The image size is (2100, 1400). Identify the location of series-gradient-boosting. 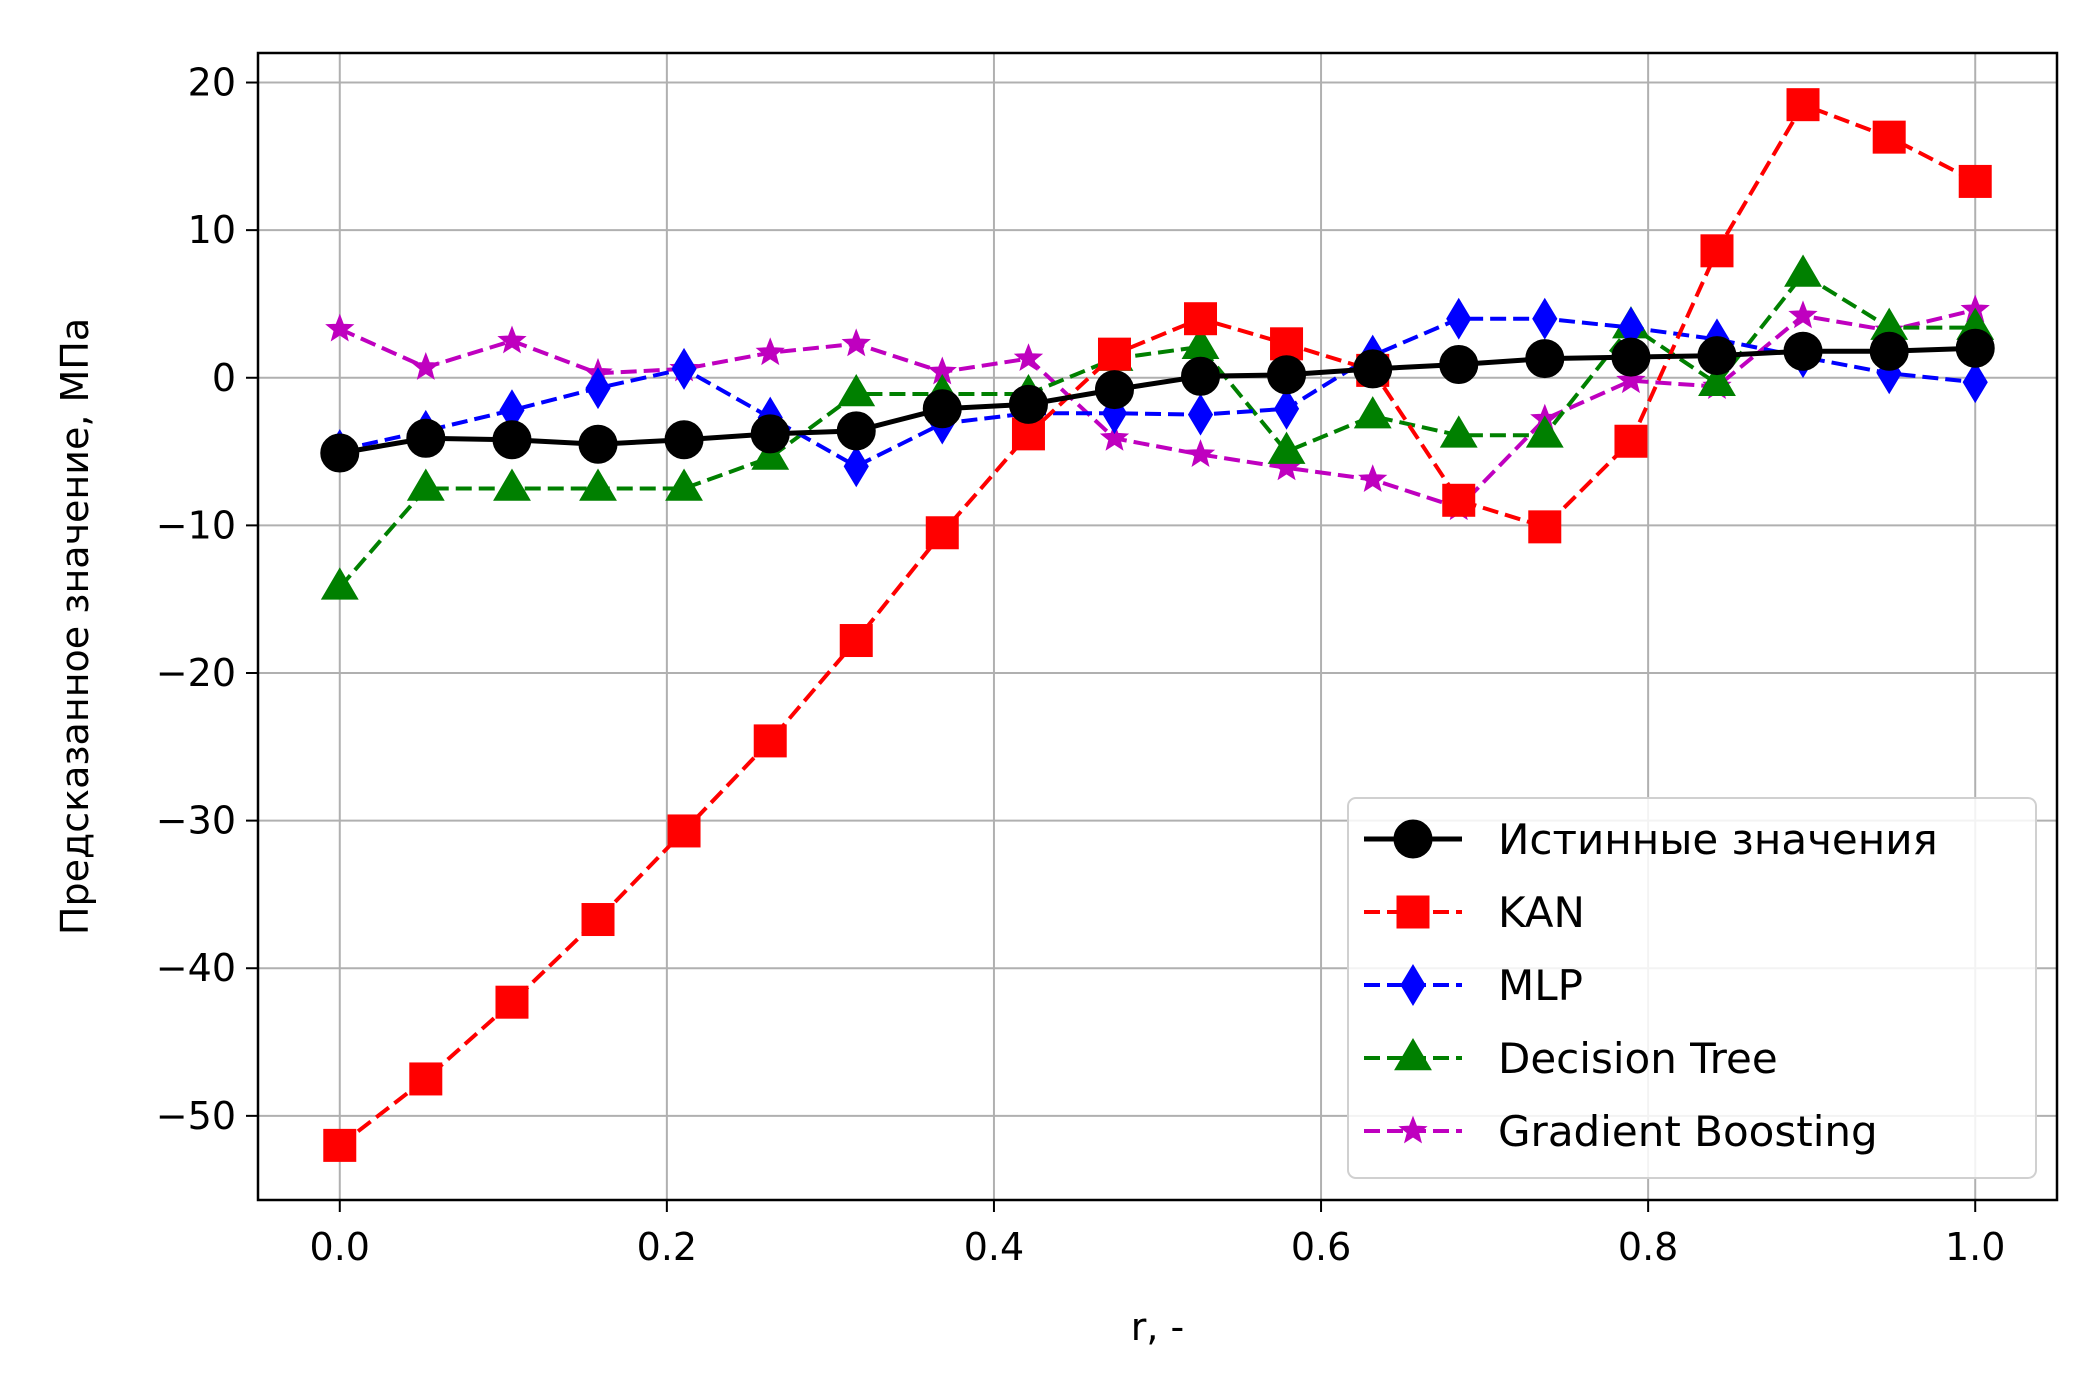
(1157, 407).